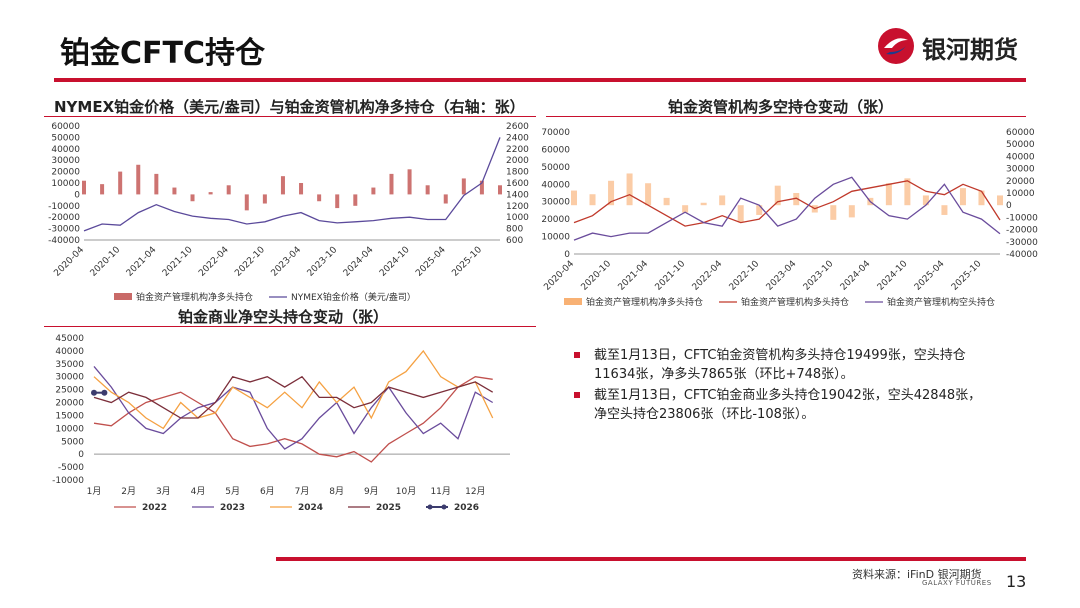 Image resolution: width=1080 pixels, height=608 pixels. Describe the element at coordinates (106, 262) in the screenshot. I see `x-tick-label: 2020-10` at that location.